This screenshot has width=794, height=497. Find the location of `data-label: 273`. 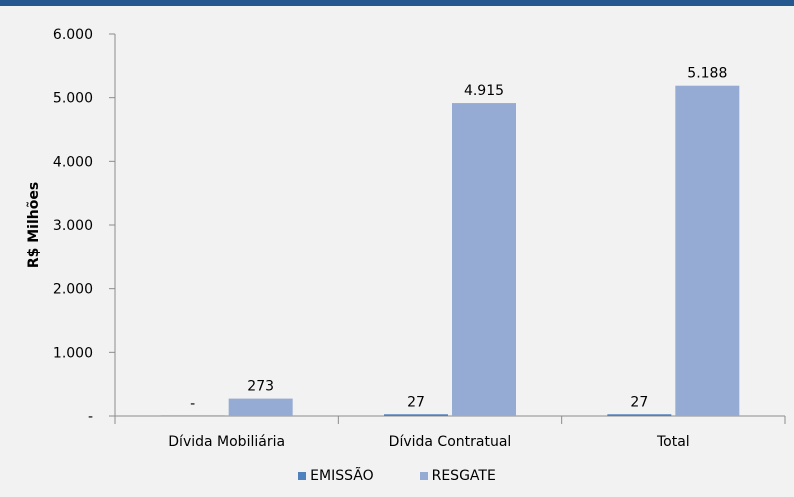

data-label: 273 is located at coordinates (260, 387).